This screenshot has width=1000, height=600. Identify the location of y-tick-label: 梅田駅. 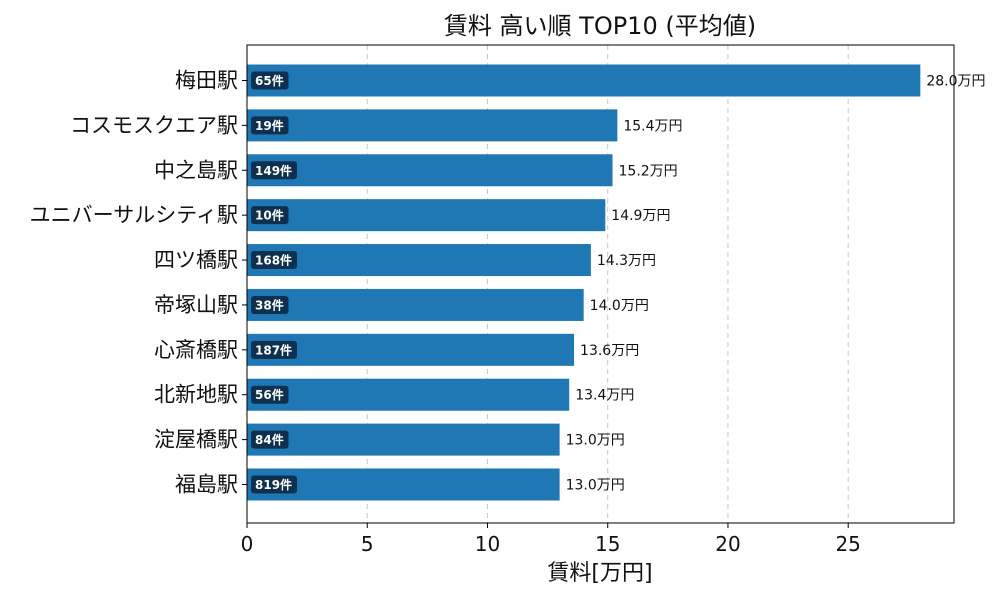
(206, 81).